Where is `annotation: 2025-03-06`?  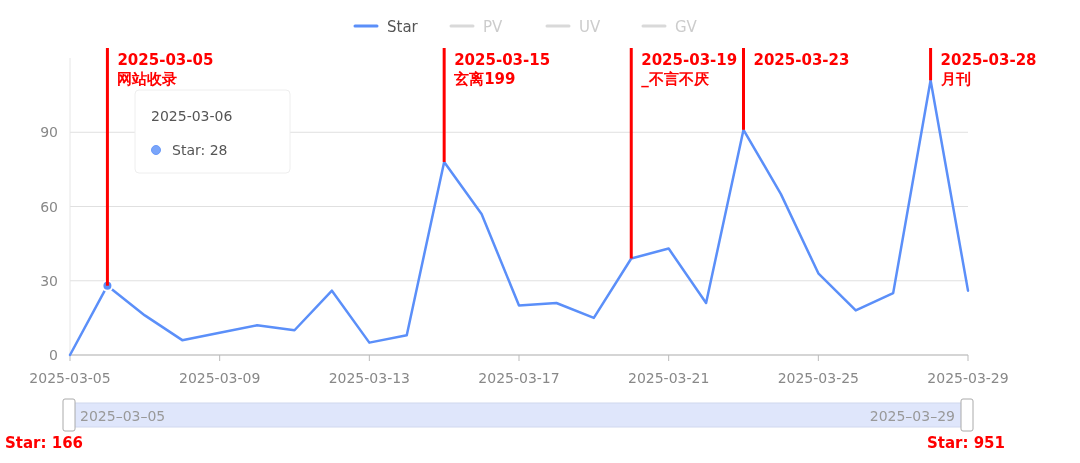
annotation: 2025-03-06 is located at coordinates (192, 116).